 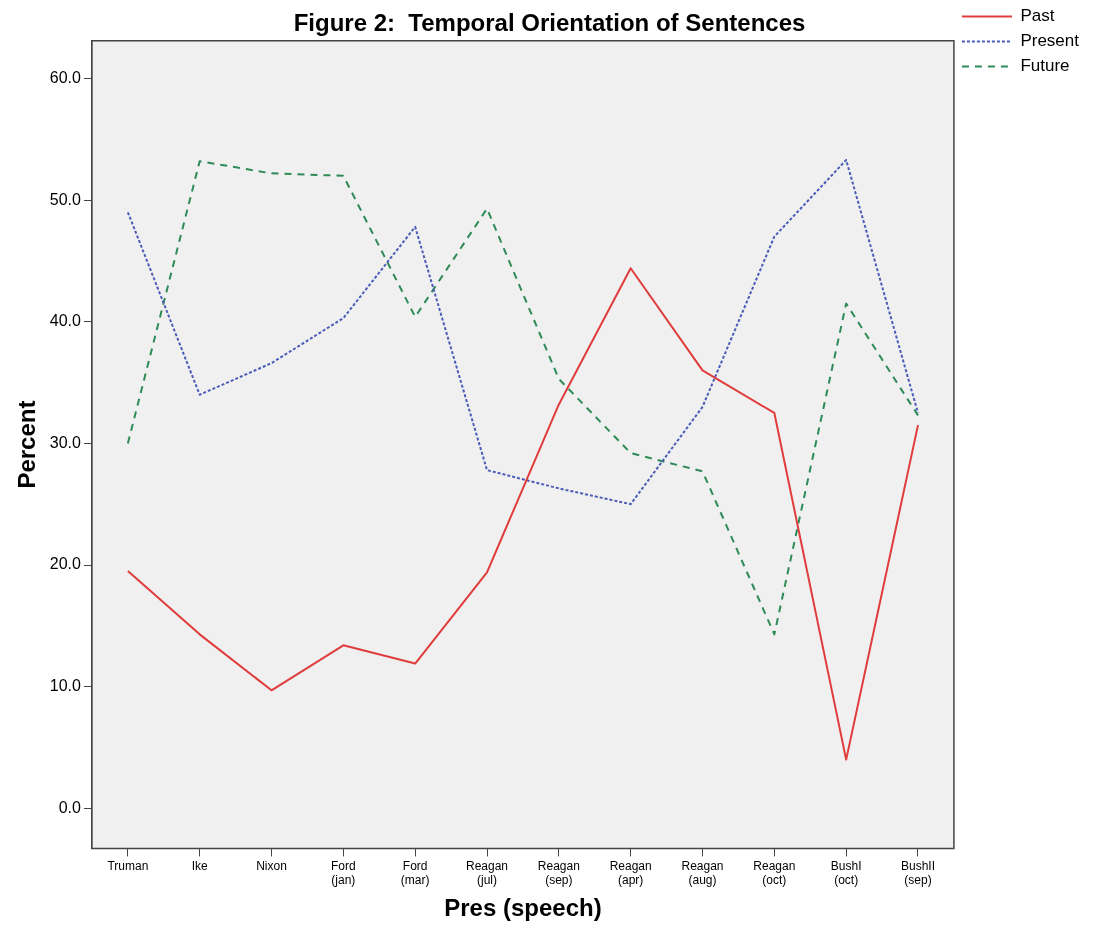 What do you see at coordinates (65, 77) in the screenshot?
I see `y-tick-label: 60.0` at bounding box center [65, 77].